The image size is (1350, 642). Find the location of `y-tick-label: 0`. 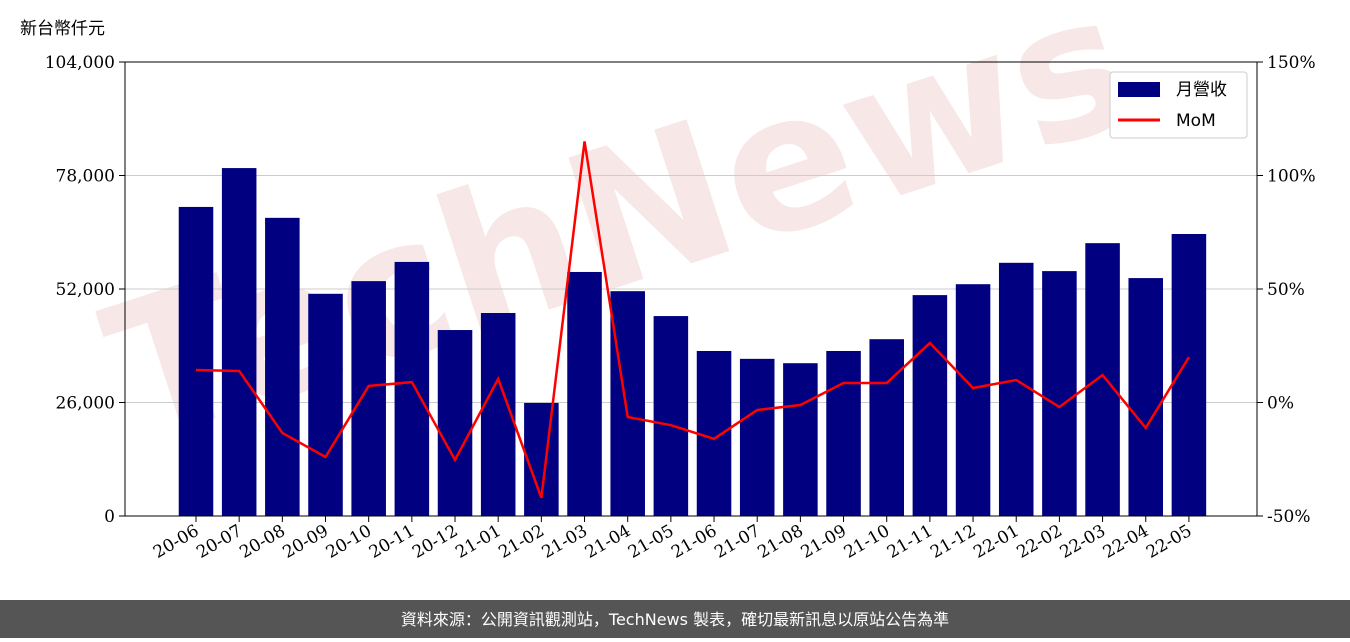

y-tick-label: 0 is located at coordinates (109, 517).